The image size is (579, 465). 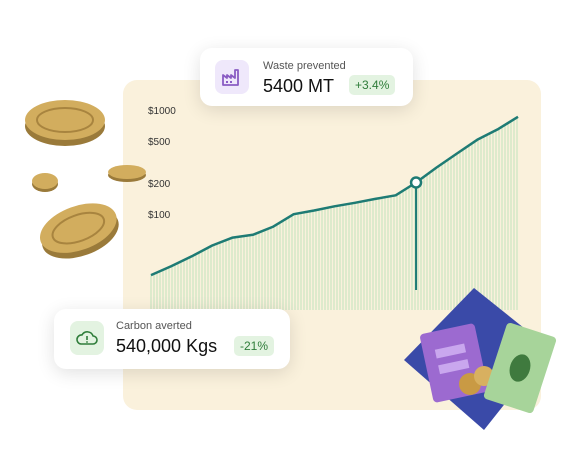 I want to click on carbon-value: 540,000 Kgs, so click(x=167, y=346).